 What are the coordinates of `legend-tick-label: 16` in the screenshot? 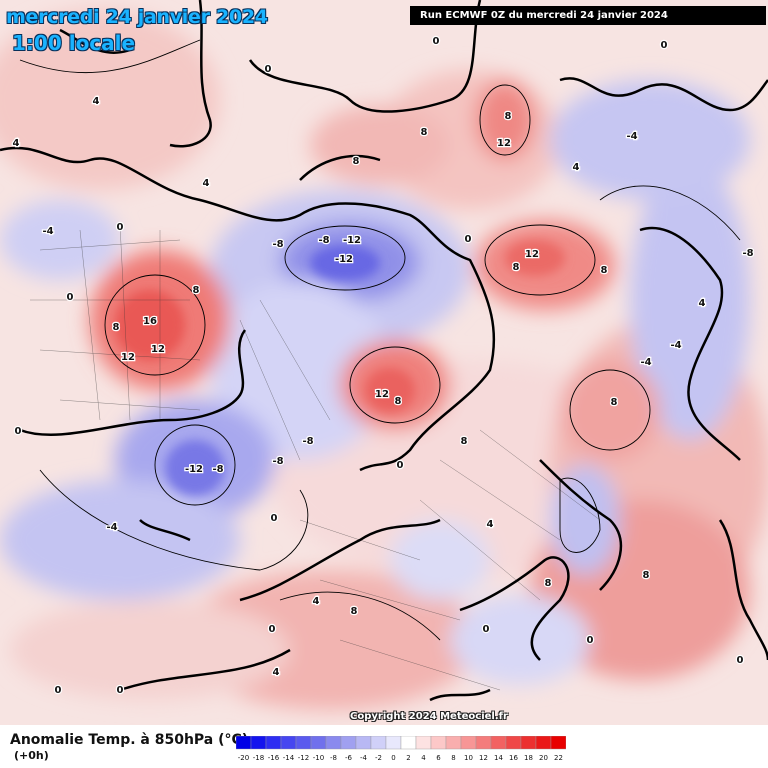 It's located at (513, 758).